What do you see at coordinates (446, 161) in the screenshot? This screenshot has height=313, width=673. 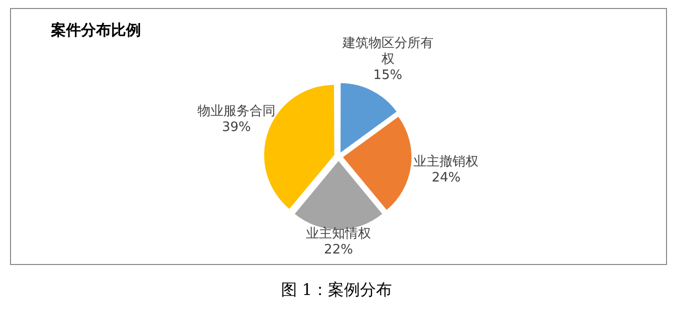 I see `slice-label: 业主撤销权` at bounding box center [446, 161].